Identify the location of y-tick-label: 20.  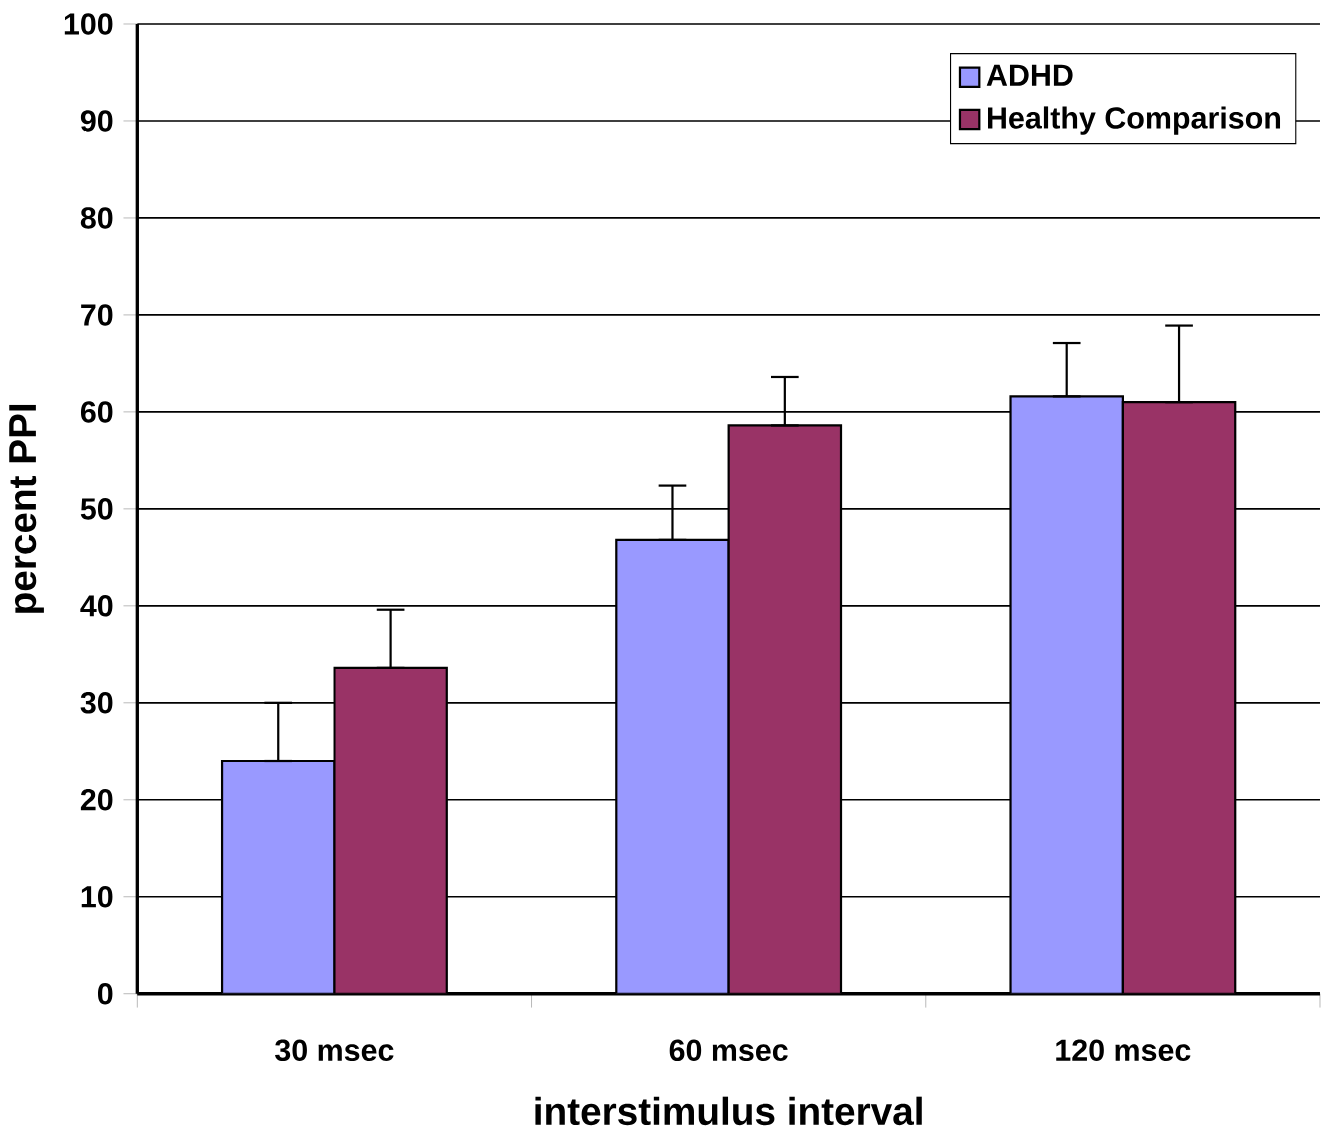
(96, 799).